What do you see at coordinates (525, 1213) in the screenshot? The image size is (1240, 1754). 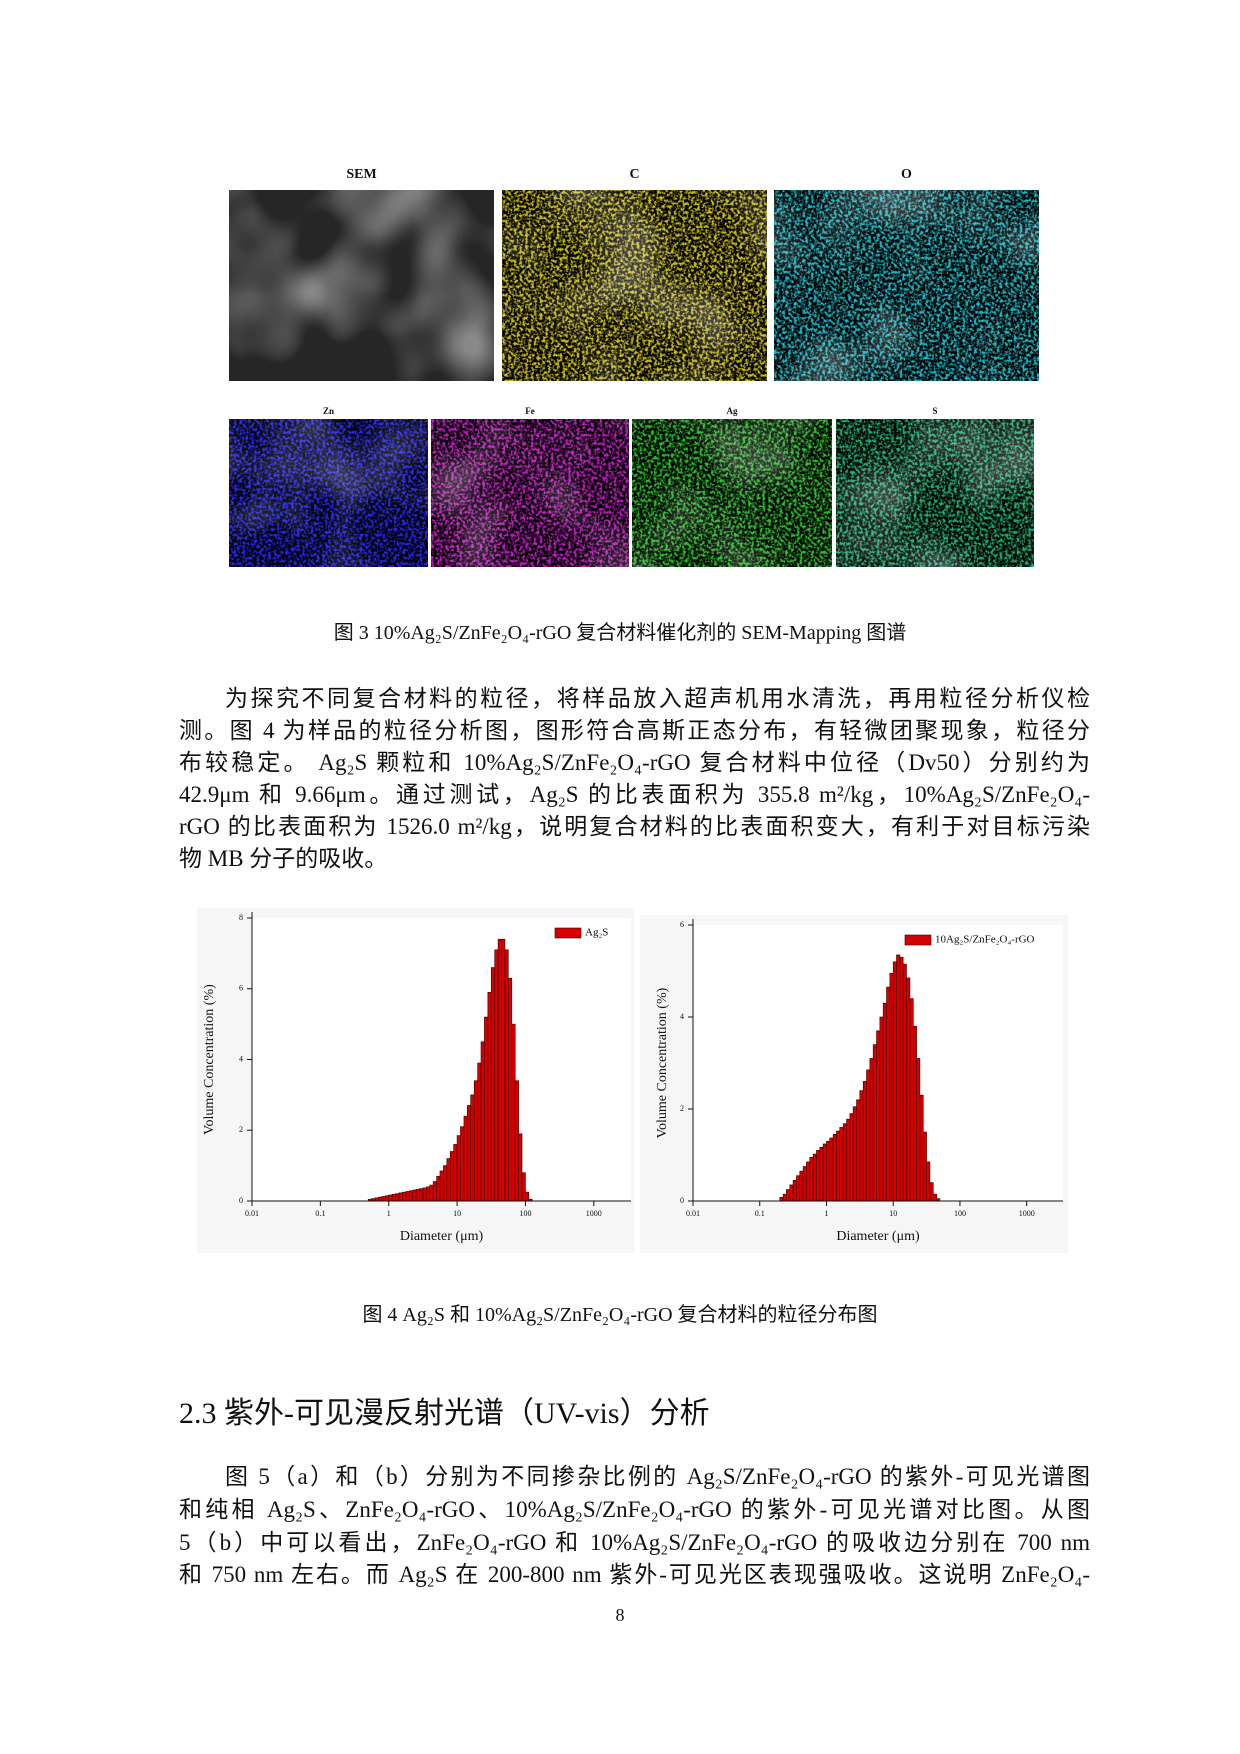 I see `x-tick-label: 100` at bounding box center [525, 1213].